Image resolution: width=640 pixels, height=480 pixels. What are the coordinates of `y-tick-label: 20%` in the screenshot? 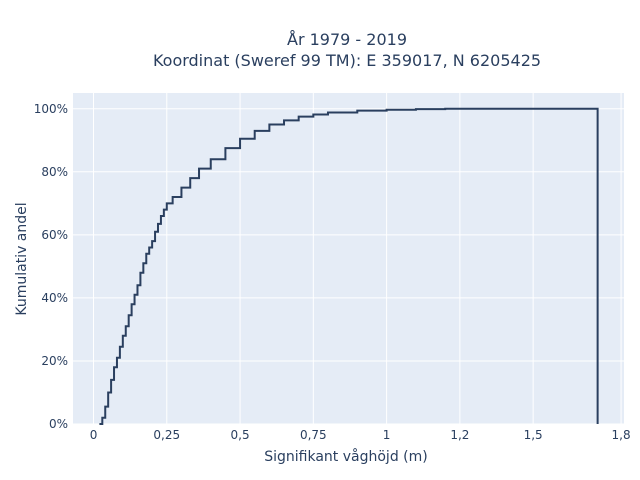 It's located at (54, 361).